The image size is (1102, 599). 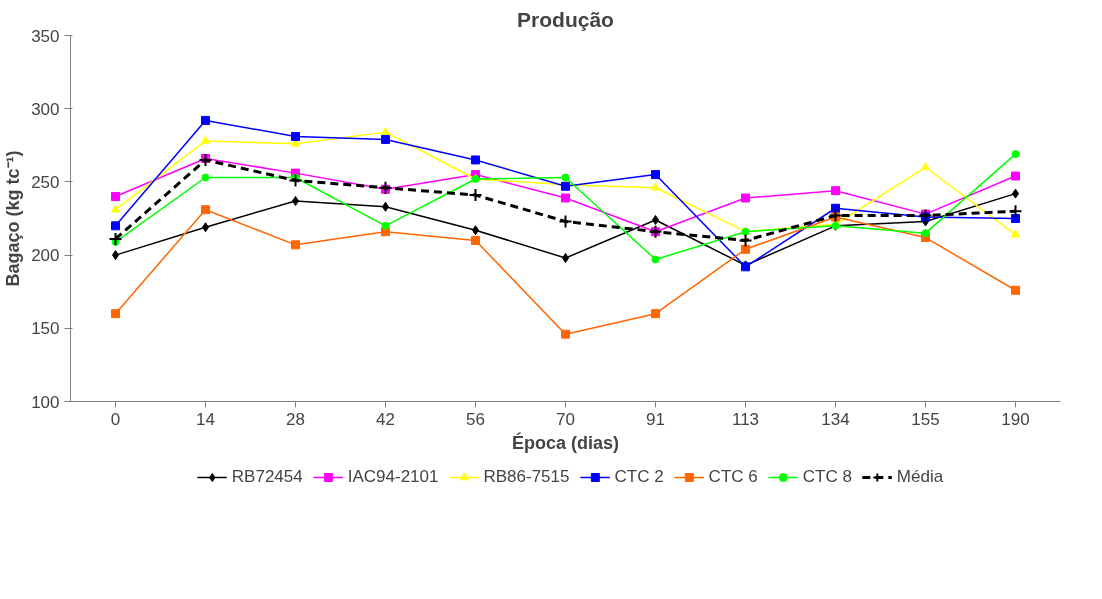 What do you see at coordinates (733, 477) in the screenshot?
I see `legend-label: CTC 6` at bounding box center [733, 477].